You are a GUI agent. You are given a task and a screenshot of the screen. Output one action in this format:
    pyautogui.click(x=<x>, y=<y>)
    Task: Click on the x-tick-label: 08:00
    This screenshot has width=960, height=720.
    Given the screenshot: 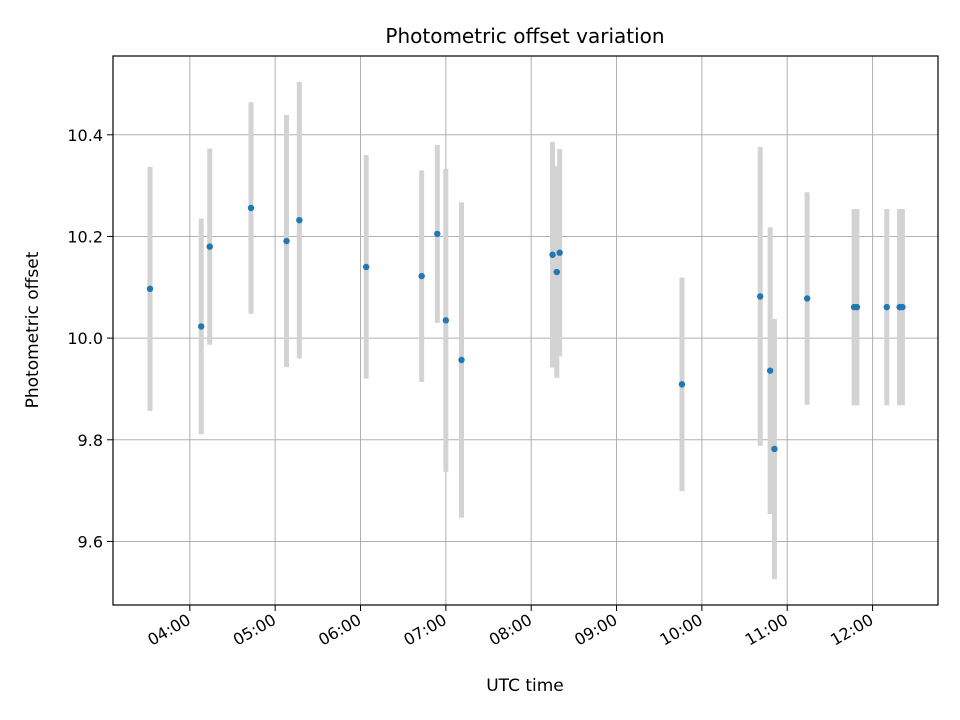 What is the action you would take?
    pyautogui.click(x=510, y=630)
    